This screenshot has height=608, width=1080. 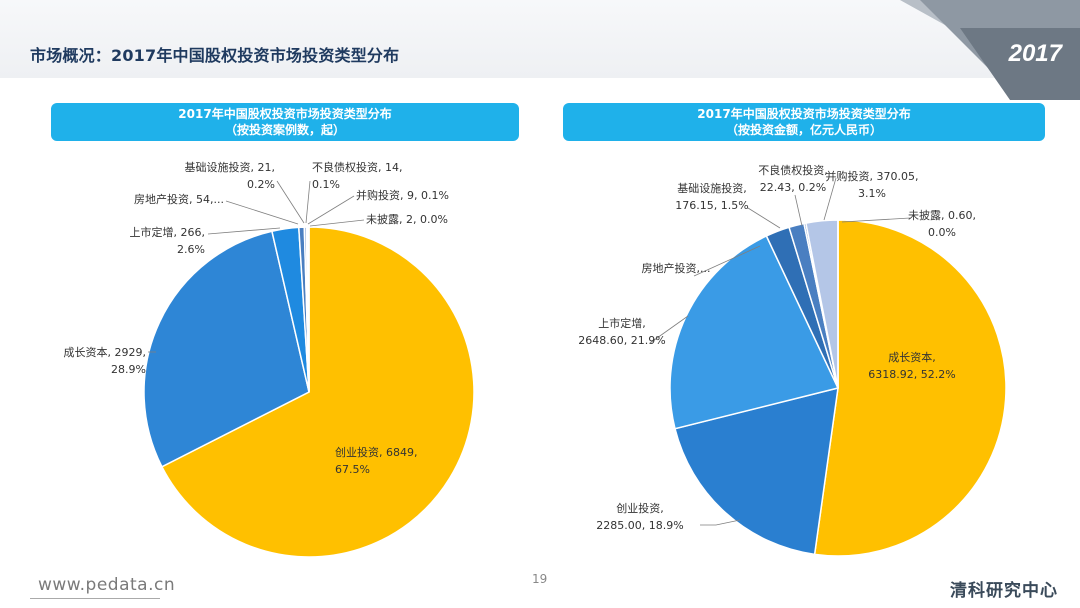 I want to click on slice-label-right-1: 创业投资, 2285.00, 18.9%, so click(x=639, y=516).